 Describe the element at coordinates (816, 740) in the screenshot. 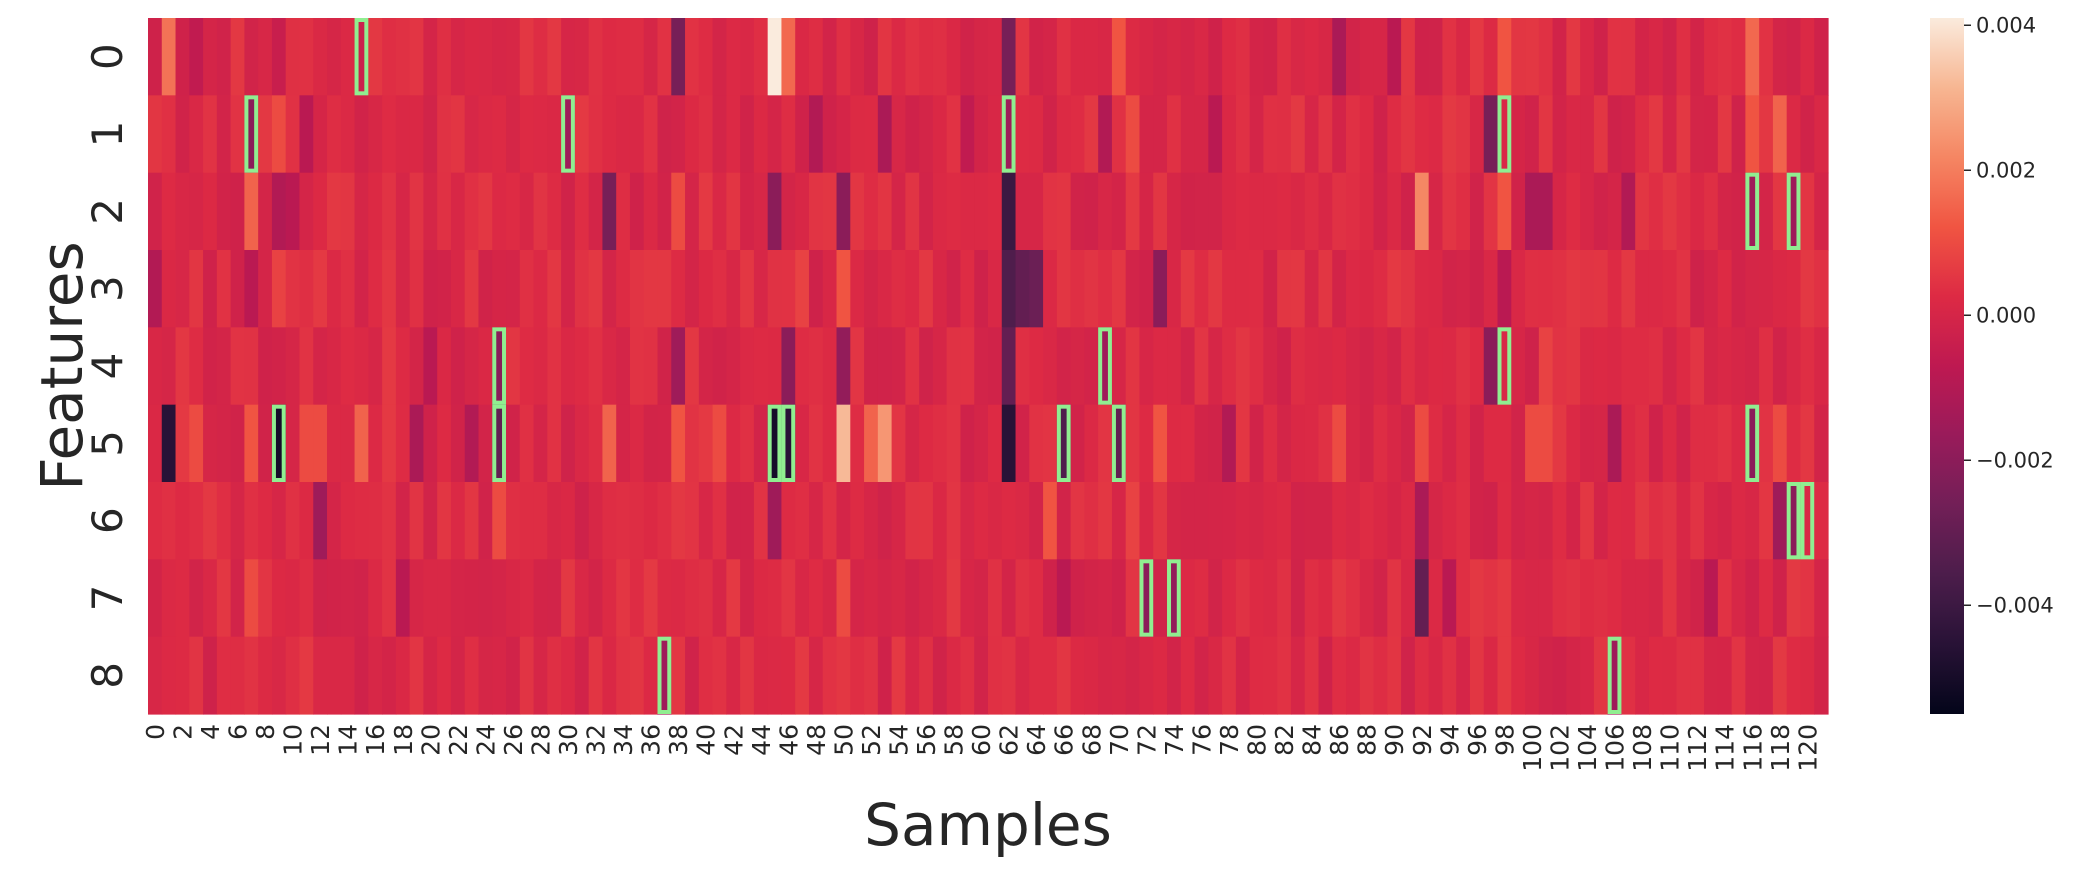

I see `x-tick-label: 48` at that location.